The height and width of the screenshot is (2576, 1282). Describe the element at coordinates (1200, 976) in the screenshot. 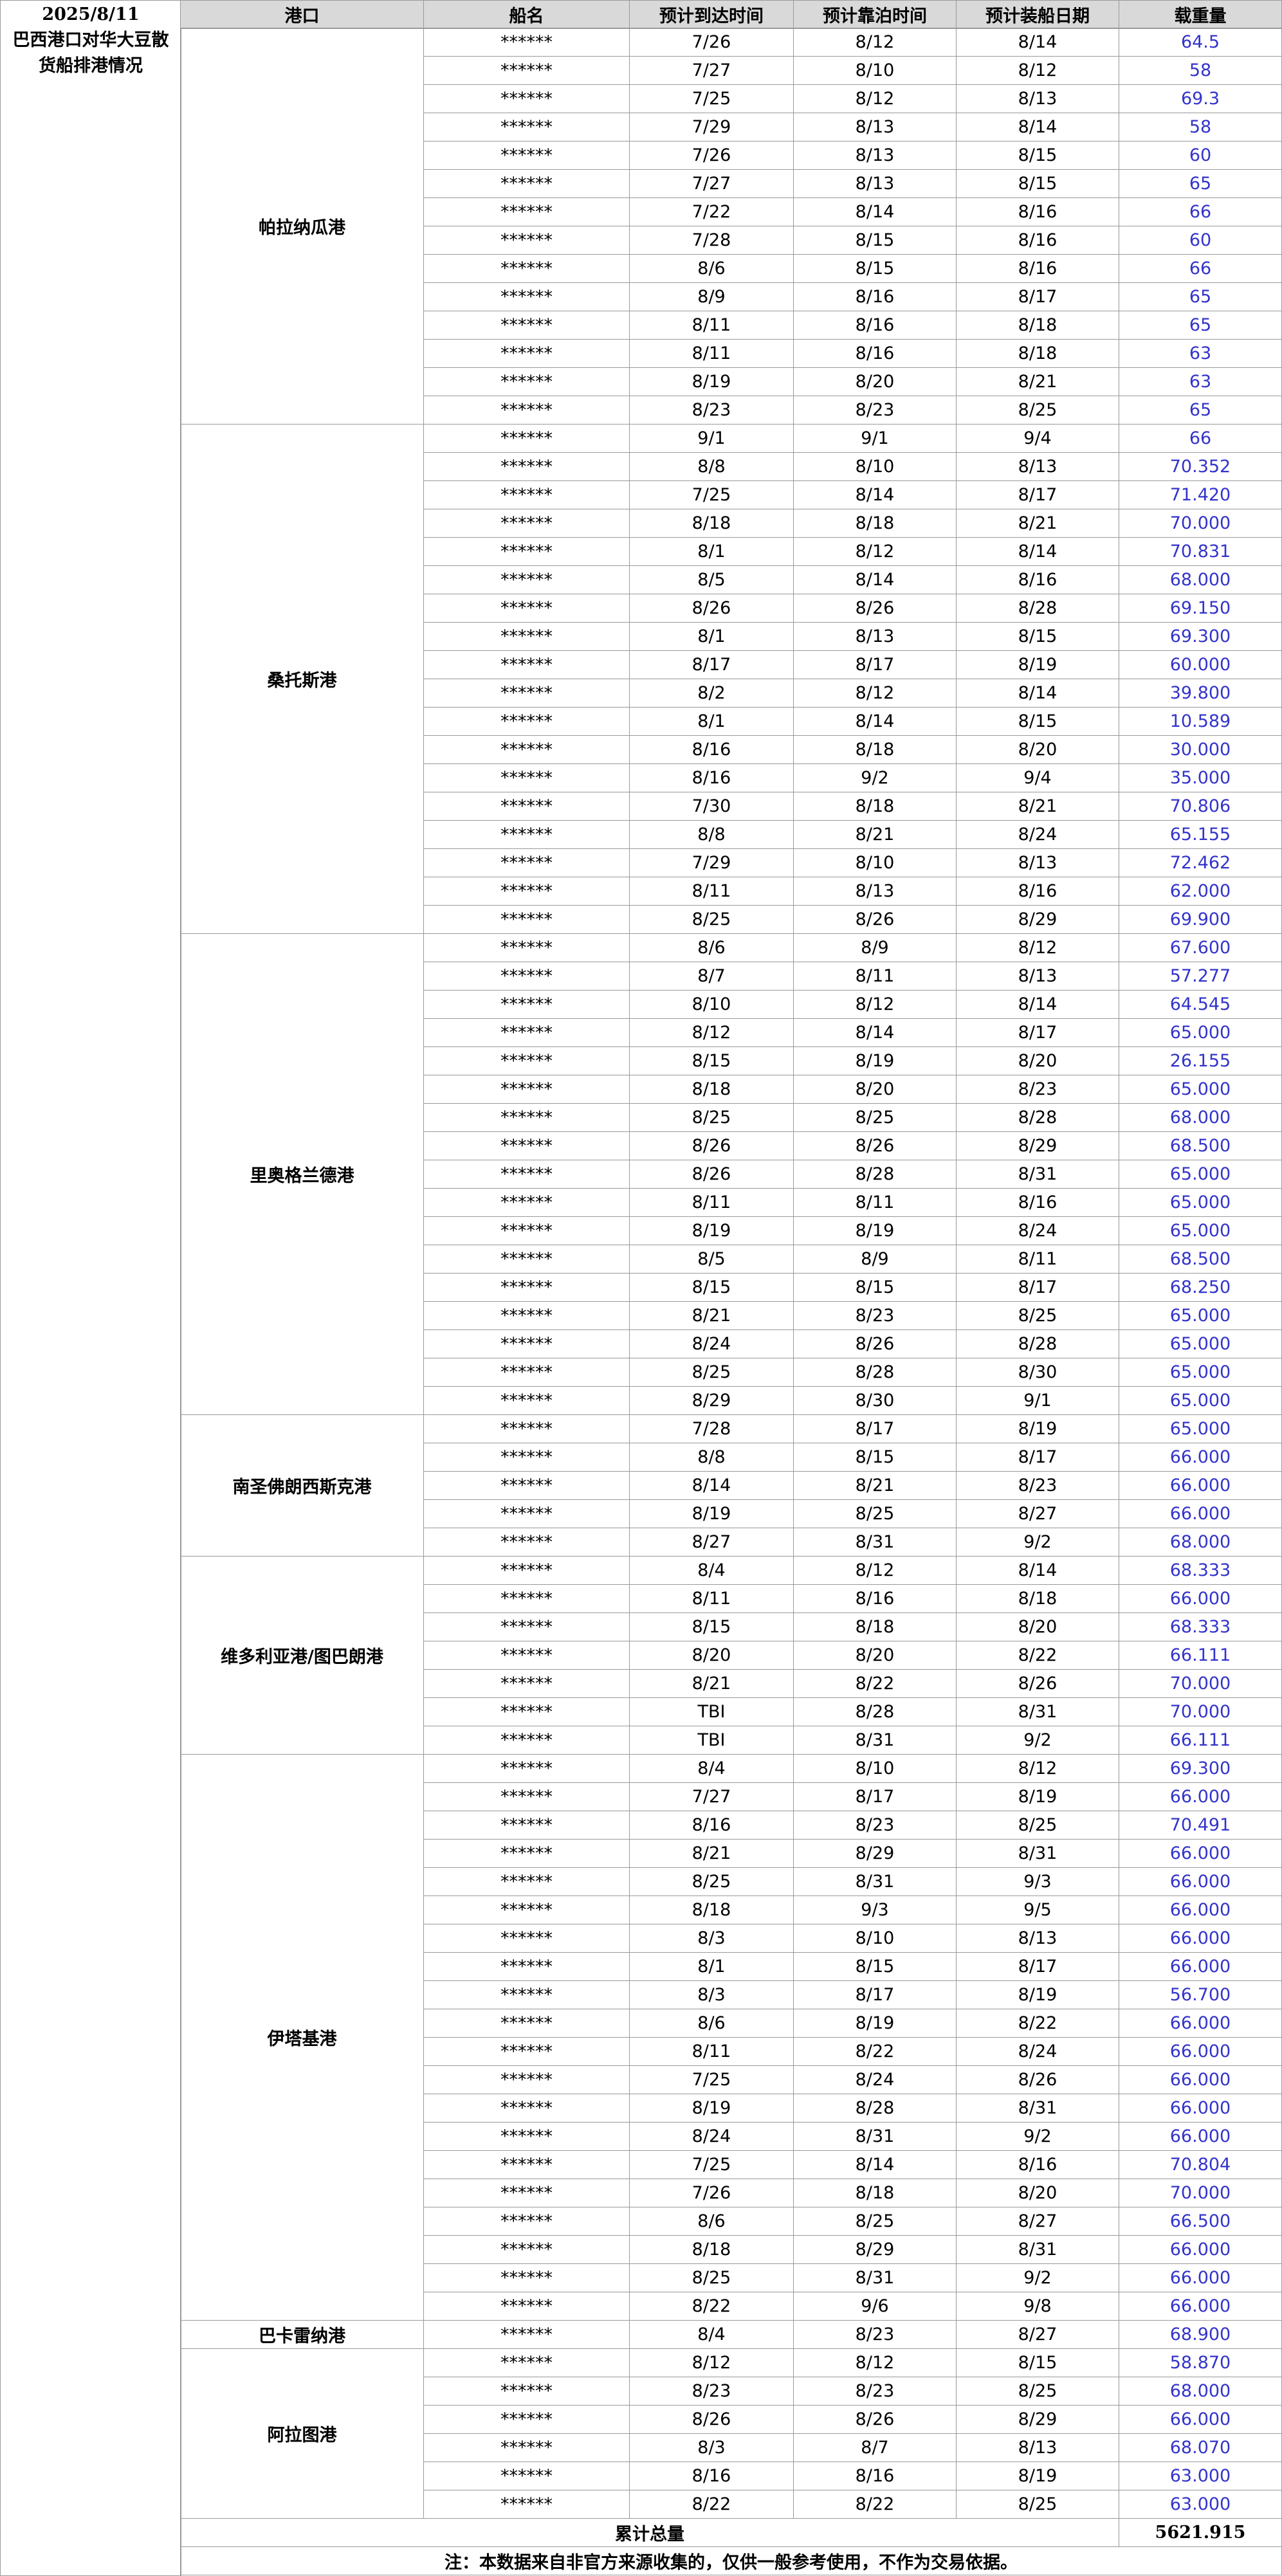

I see `tonnage: 57.277` at that location.